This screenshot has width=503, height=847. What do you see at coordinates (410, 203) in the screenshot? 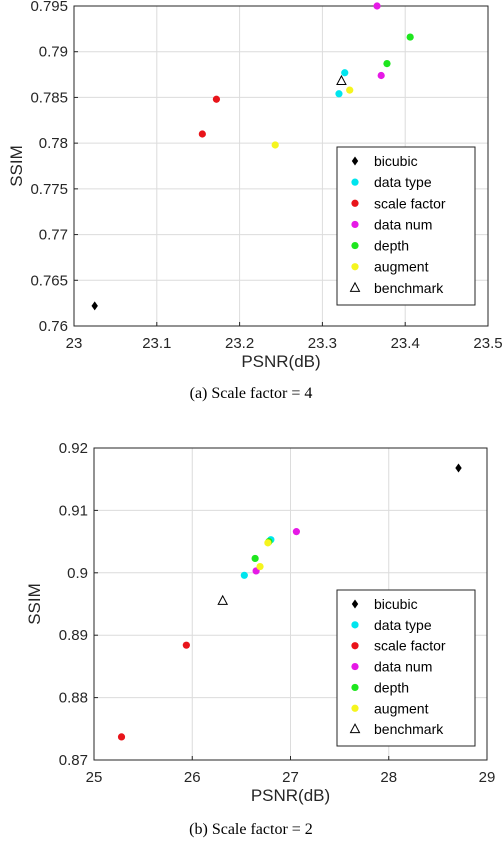
I see `chart-a-legend-label: scale factor` at bounding box center [410, 203].